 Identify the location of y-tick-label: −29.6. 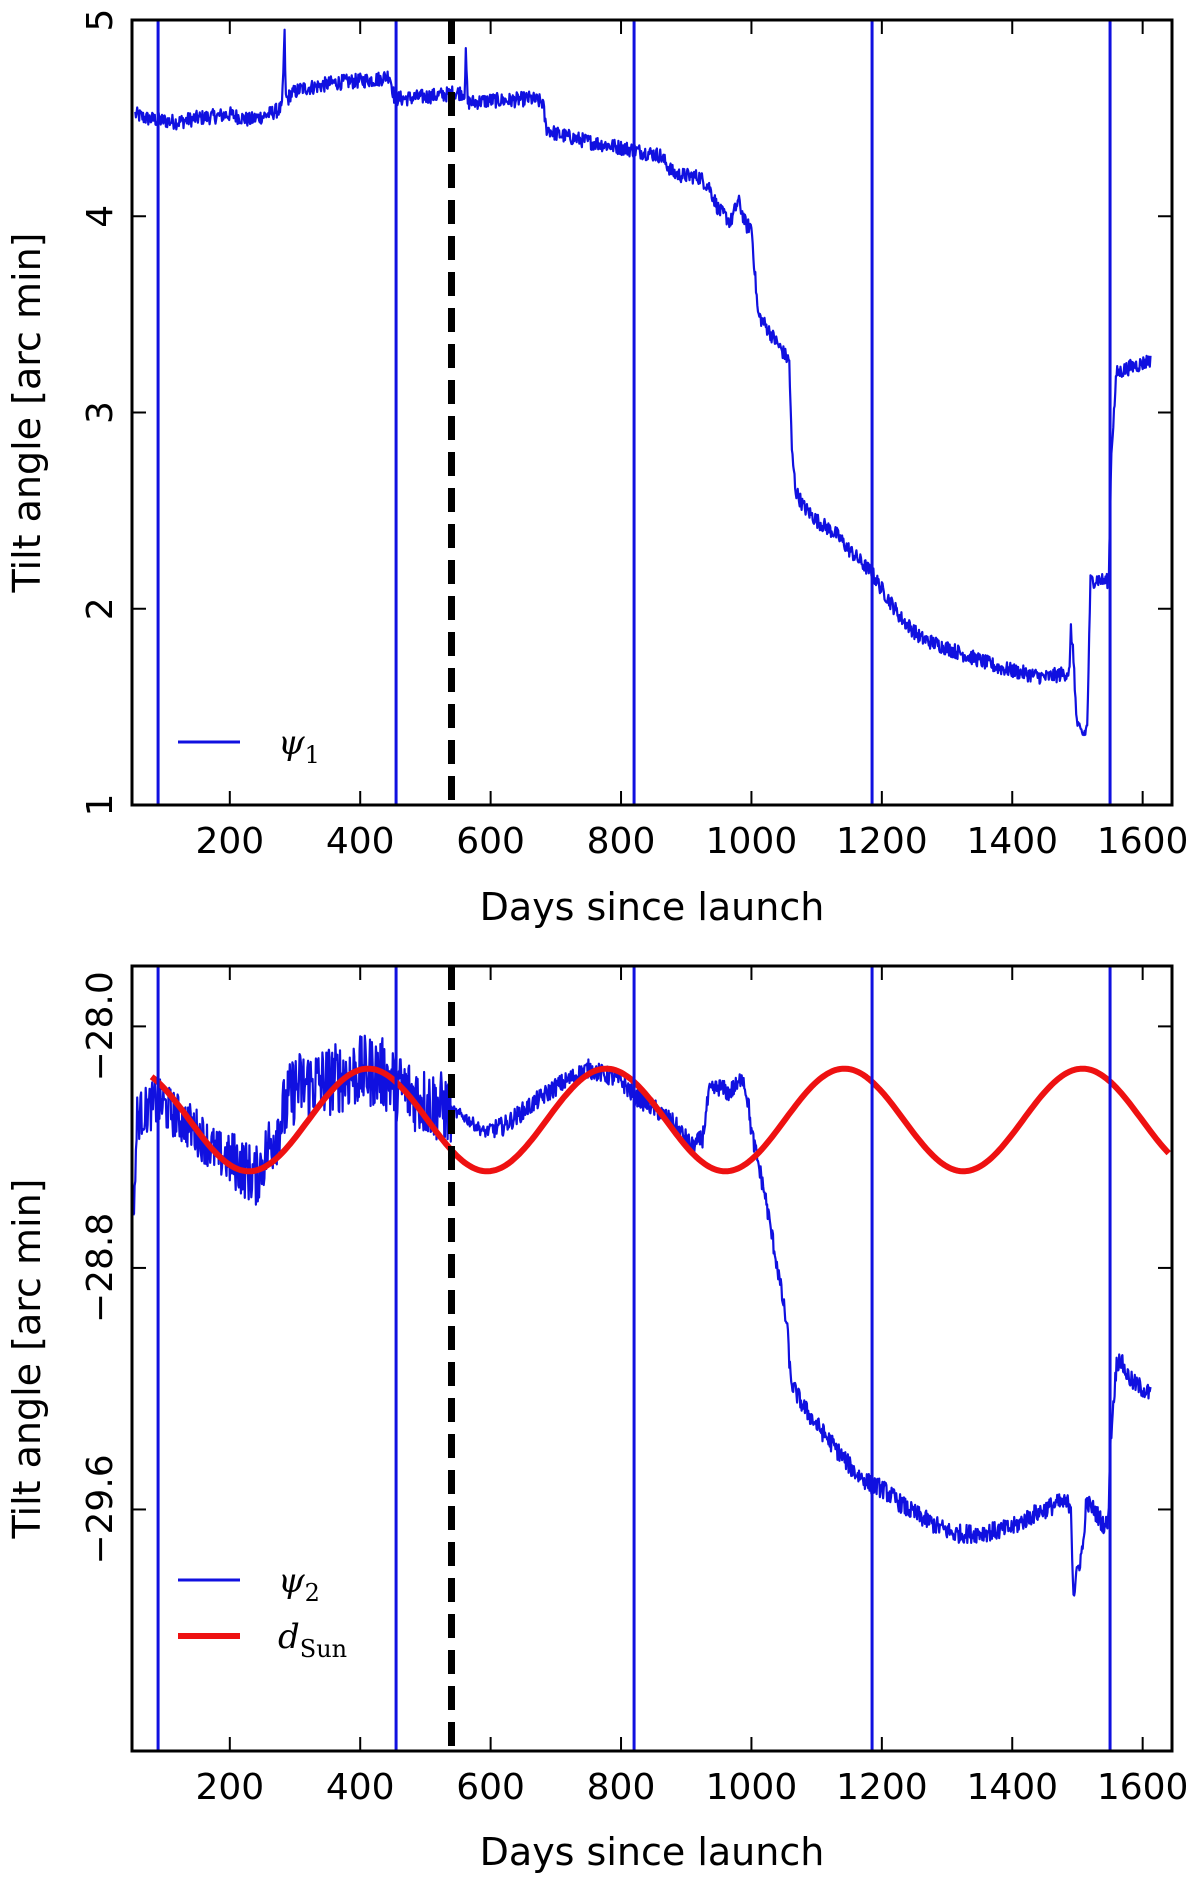
(100, 1509).